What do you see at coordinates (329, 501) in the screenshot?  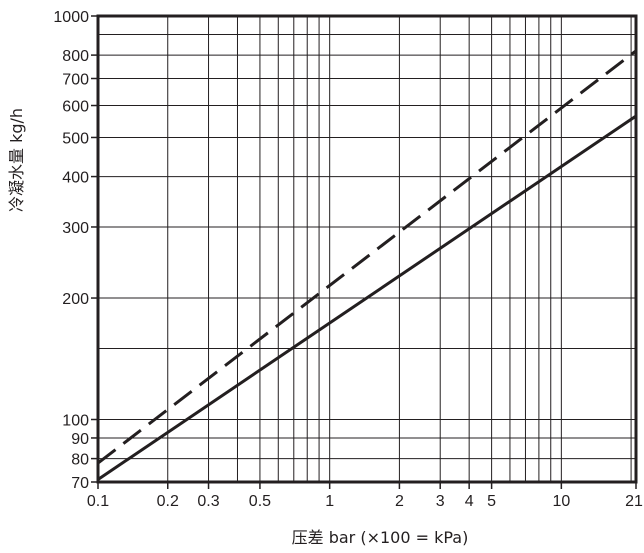 I see `x-tick-label: 1` at bounding box center [329, 501].